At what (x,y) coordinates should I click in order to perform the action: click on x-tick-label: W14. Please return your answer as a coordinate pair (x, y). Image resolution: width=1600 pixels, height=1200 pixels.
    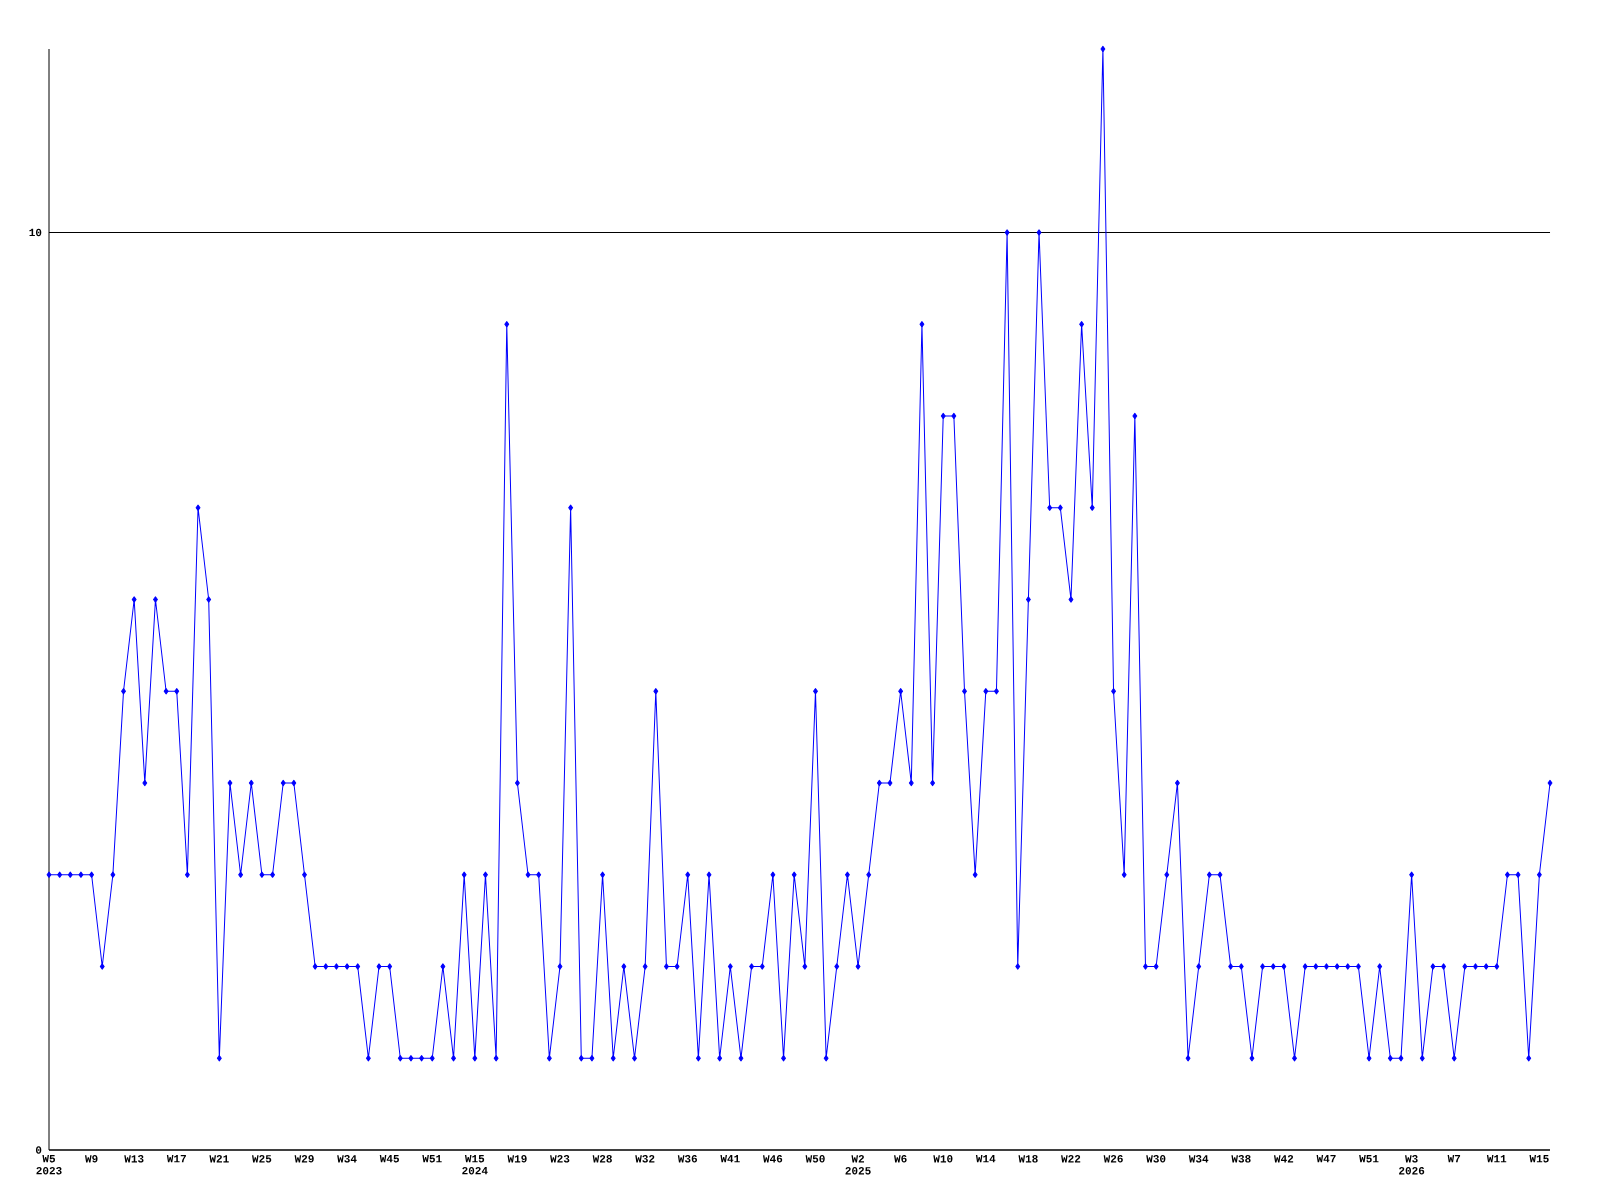
    Looking at the image, I should click on (985, 1159).